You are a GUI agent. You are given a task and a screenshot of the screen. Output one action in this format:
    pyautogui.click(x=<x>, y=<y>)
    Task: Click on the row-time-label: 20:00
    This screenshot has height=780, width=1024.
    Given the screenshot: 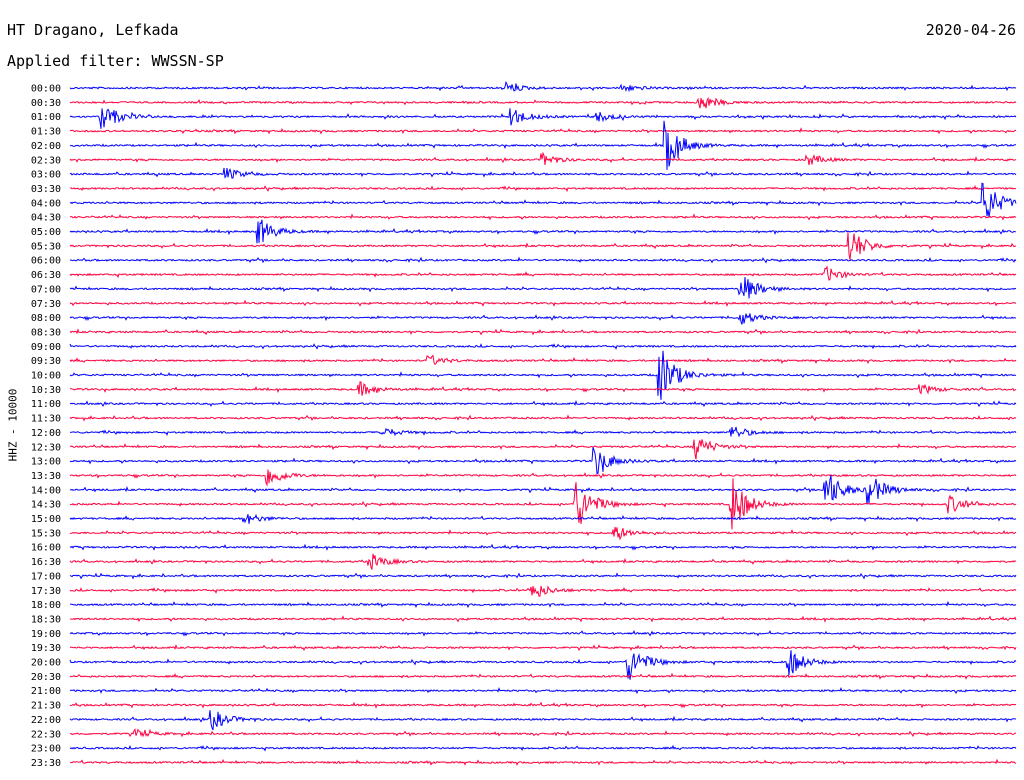 What is the action you would take?
    pyautogui.click(x=46, y=663)
    